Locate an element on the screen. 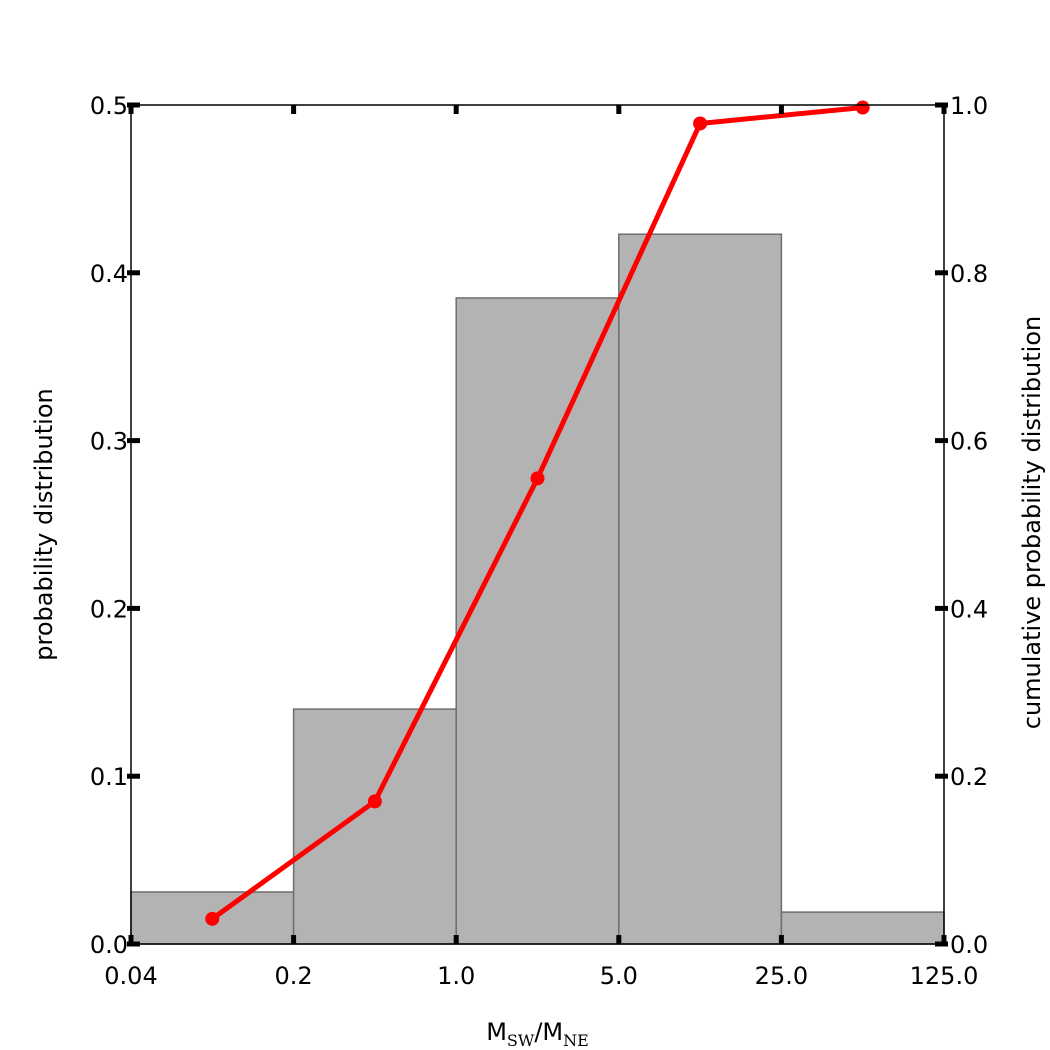 Image resolution: width=1050 pixels, height=1050 pixels. x-tick-label-4: 25.0 is located at coordinates (781, 976).